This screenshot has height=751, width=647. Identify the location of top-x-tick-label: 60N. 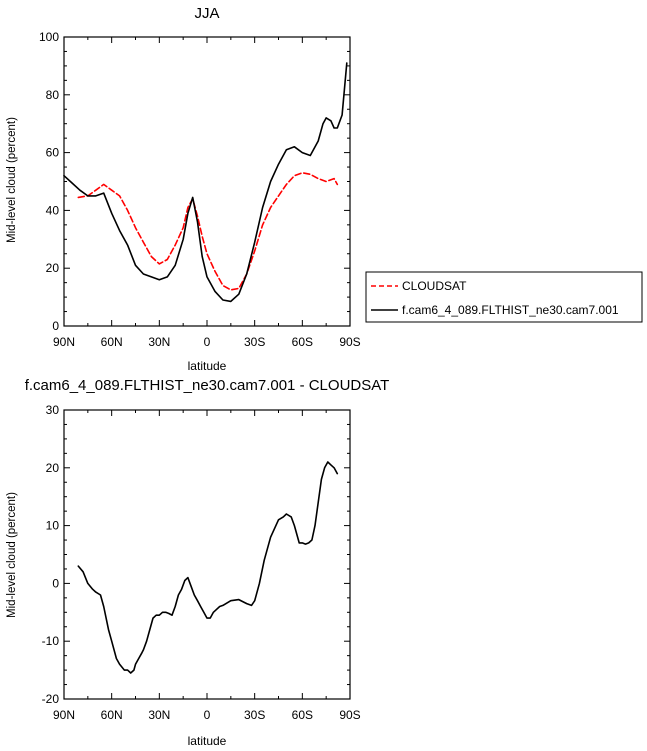
(112, 342).